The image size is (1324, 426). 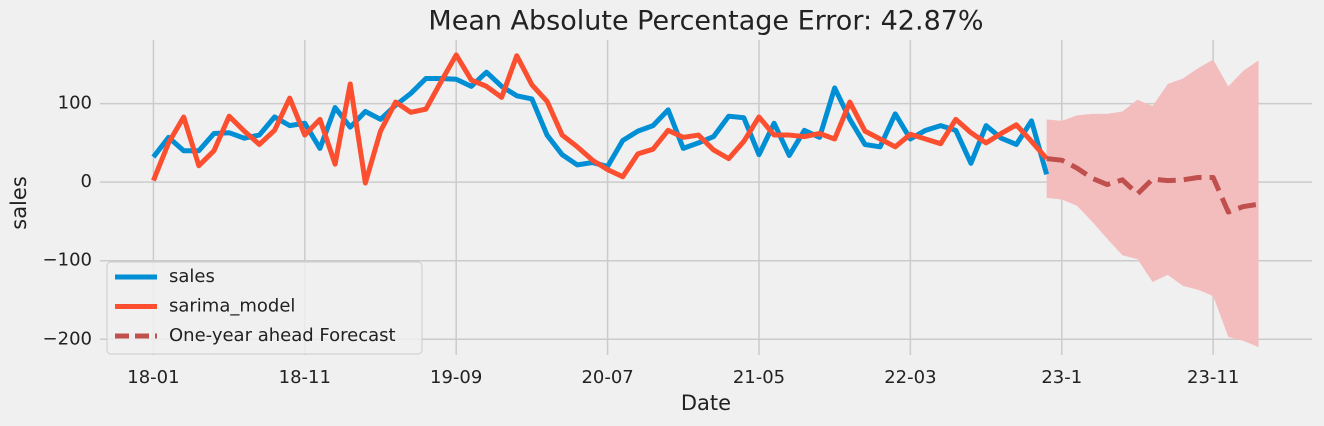 What do you see at coordinates (910, 377) in the screenshot?
I see `x-tick-label: 22-03` at bounding box center [910, 377].